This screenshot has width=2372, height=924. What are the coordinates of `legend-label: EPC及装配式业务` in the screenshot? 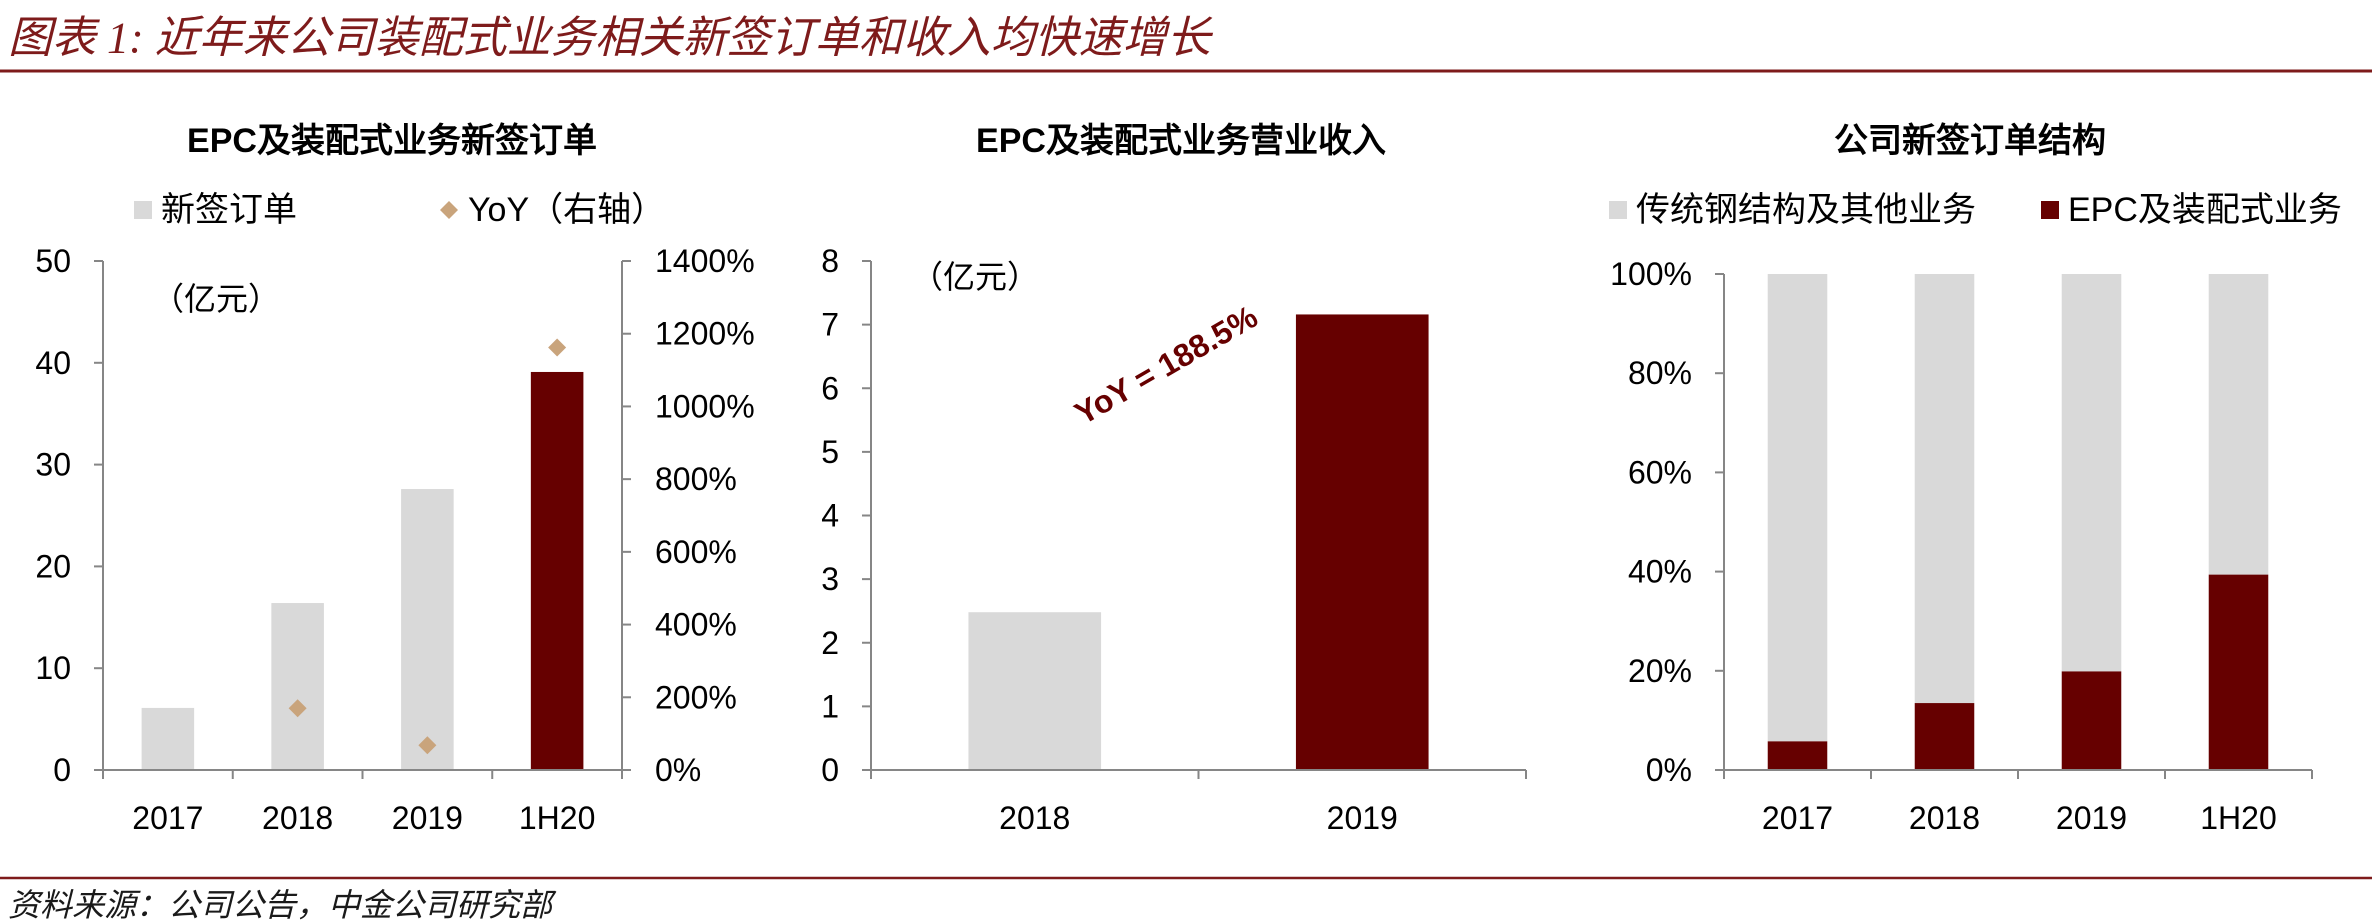 It's located at (2205, 210).